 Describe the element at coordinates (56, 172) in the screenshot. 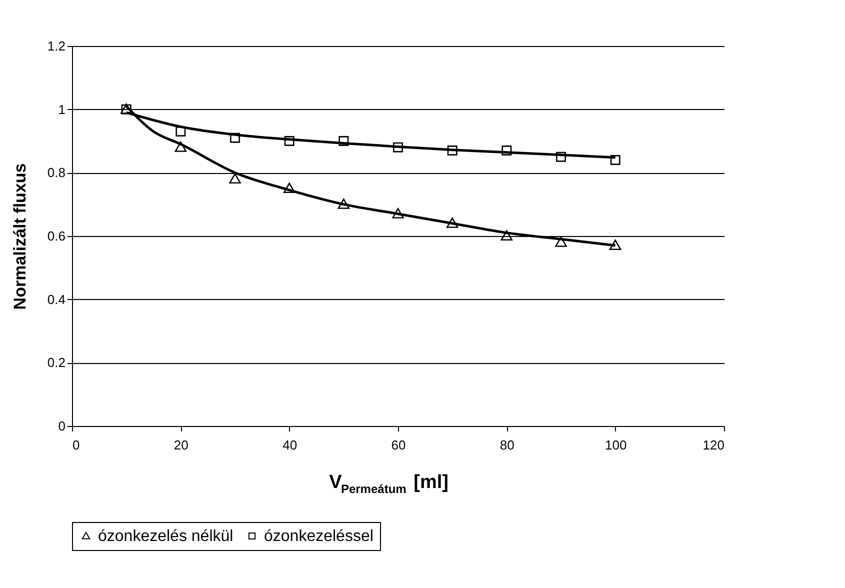

I see `y-tick-label: 0.8` at that location.